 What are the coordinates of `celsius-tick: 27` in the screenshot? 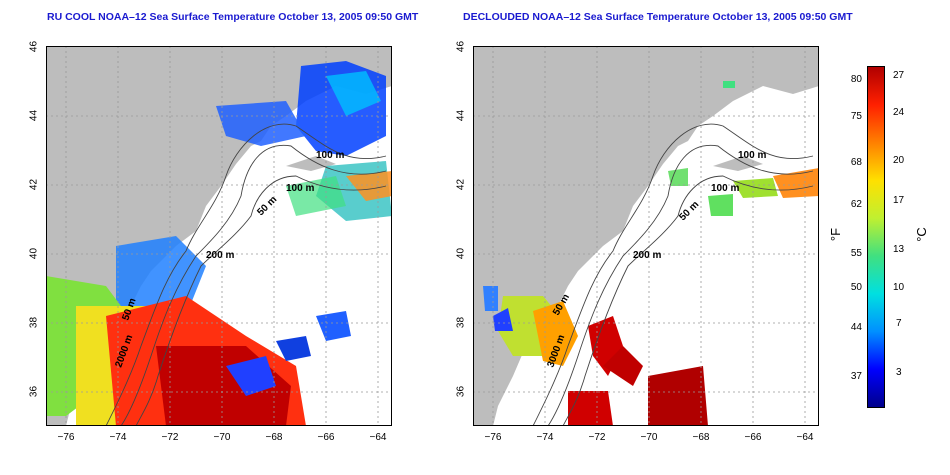 It's located at (899, 75).